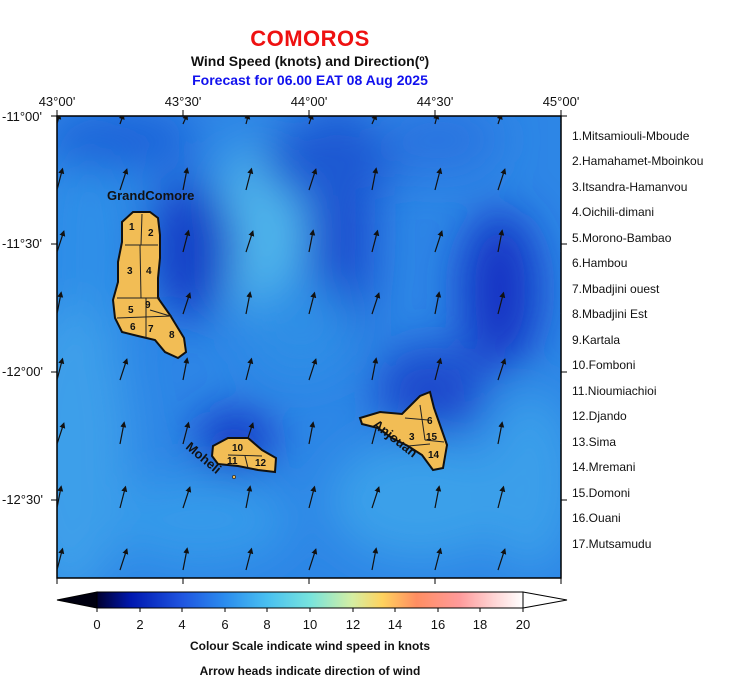  What do you see at coordinates (310, 38) in the screenshot?
I see `map-title: COMOROS` at bounding box center [310, 38].